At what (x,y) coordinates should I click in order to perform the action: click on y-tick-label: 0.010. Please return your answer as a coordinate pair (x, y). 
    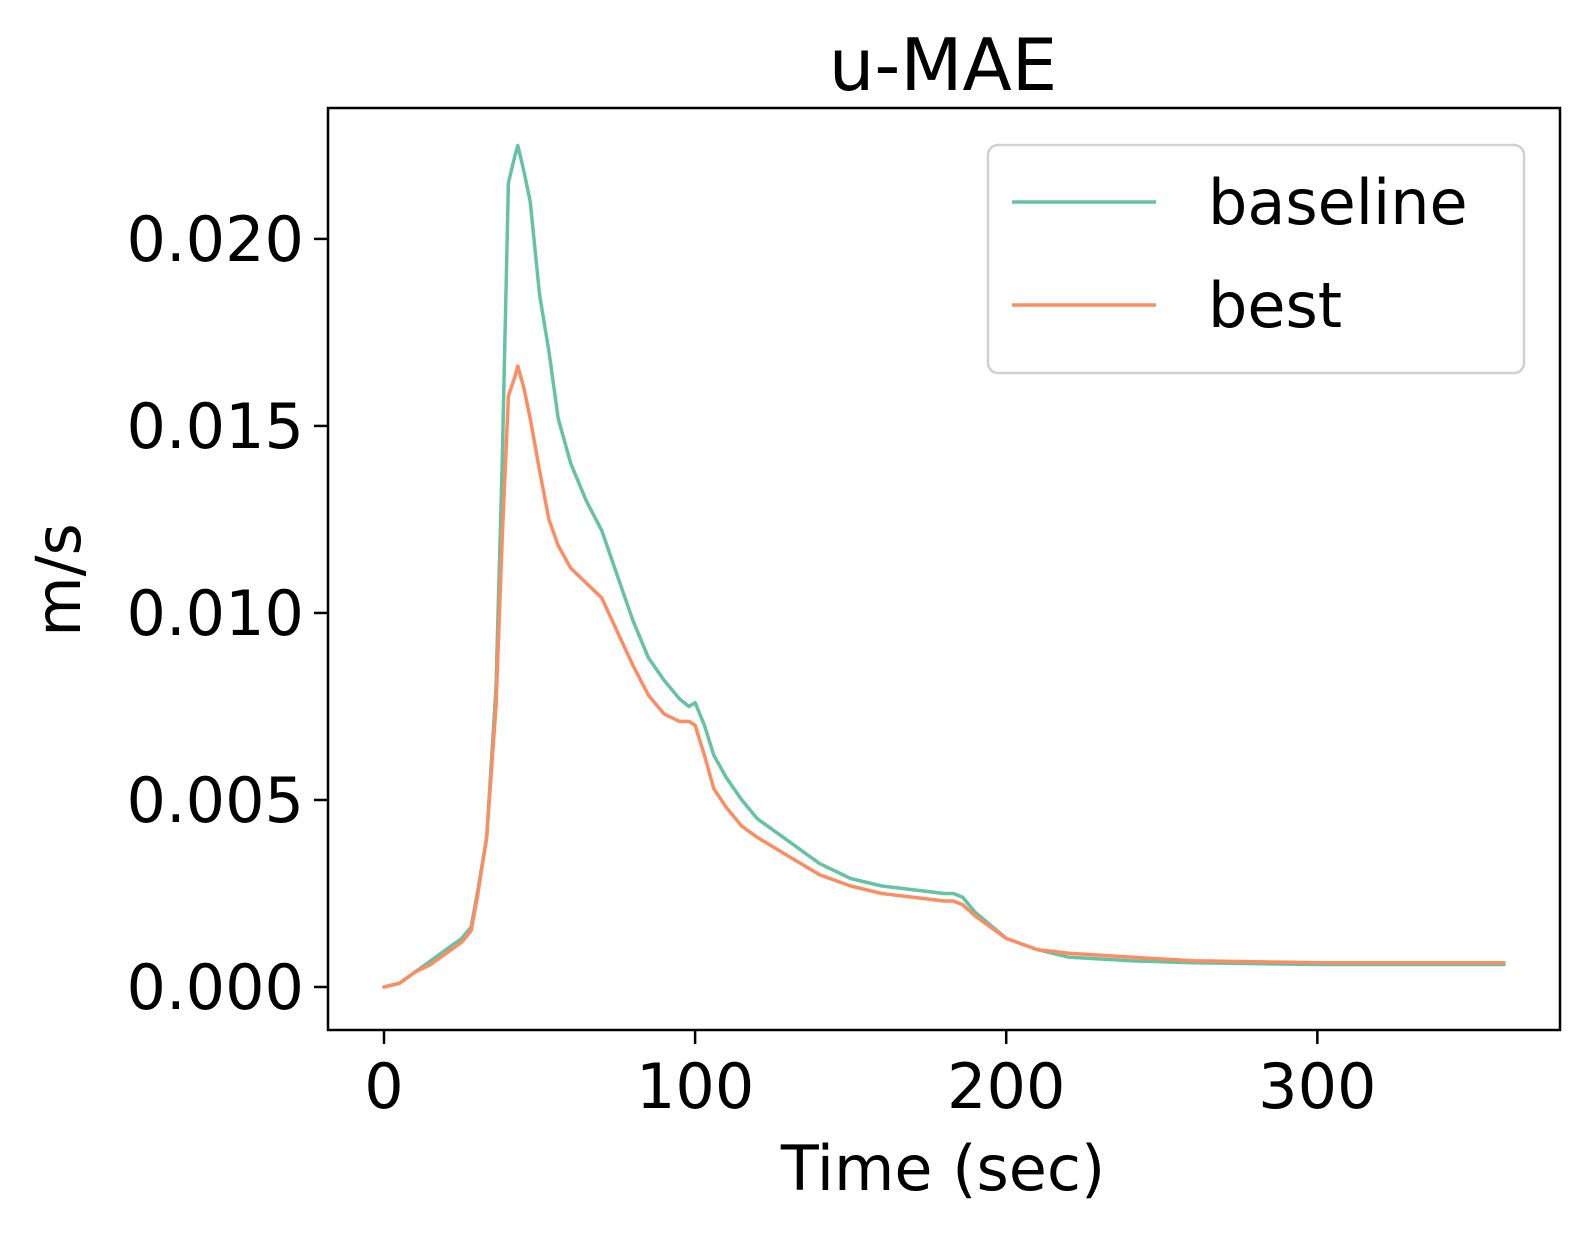
    Looking at the image, I should click on (216, 613).